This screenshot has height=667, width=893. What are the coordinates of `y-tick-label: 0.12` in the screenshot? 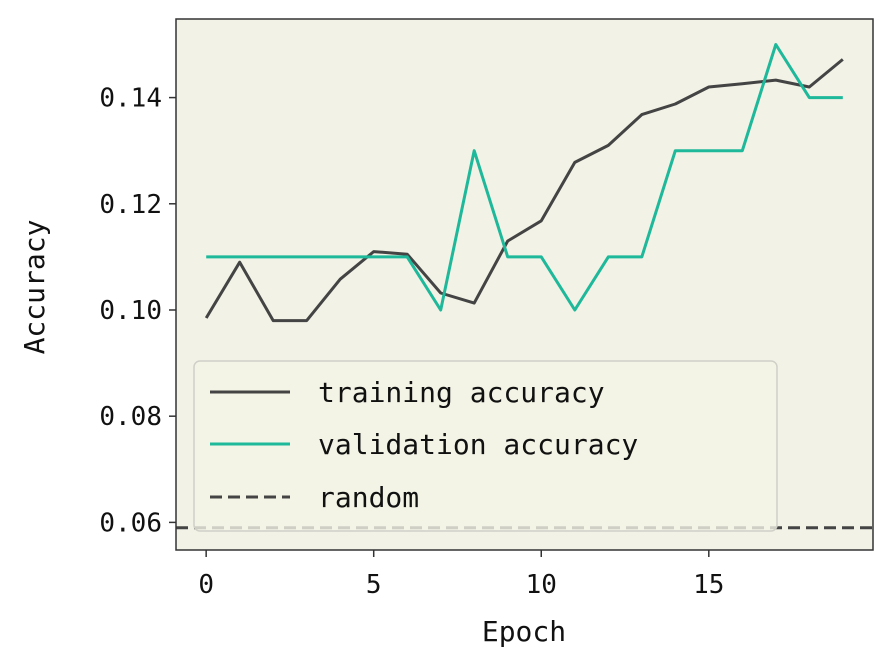 It's located at (130, 205).